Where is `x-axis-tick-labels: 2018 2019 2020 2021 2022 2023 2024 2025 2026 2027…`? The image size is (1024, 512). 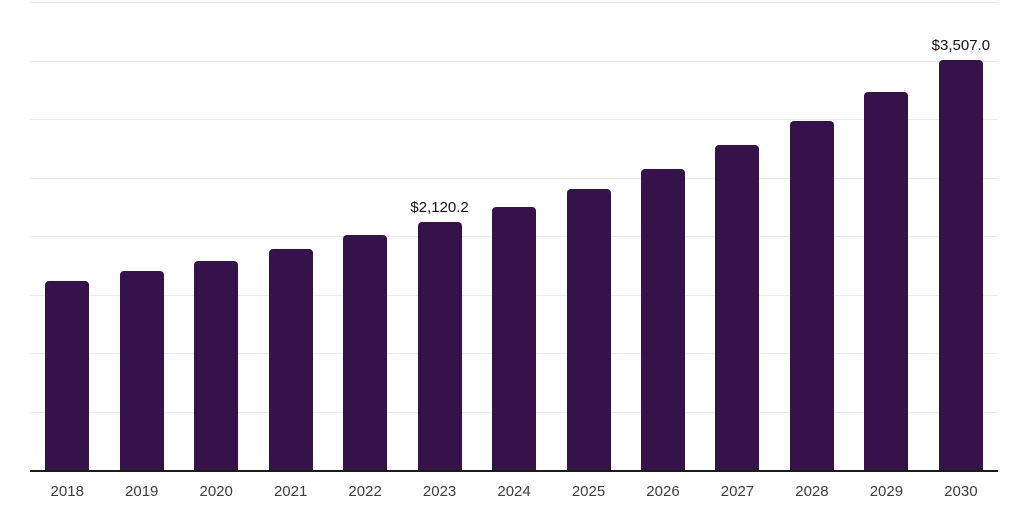
x-axis-tick-labels: 2018 2019 2020 2021 2022 2023 2024 2025 2026 2027… is located at coordinates (514, 491).